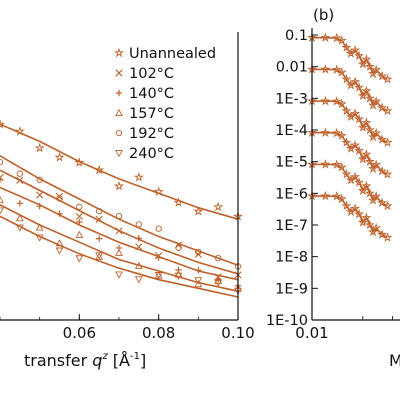 This screenshot has width=400, height=400. I want to click on panel-b-y-tick-label: 1E-7, so click(291, 226).